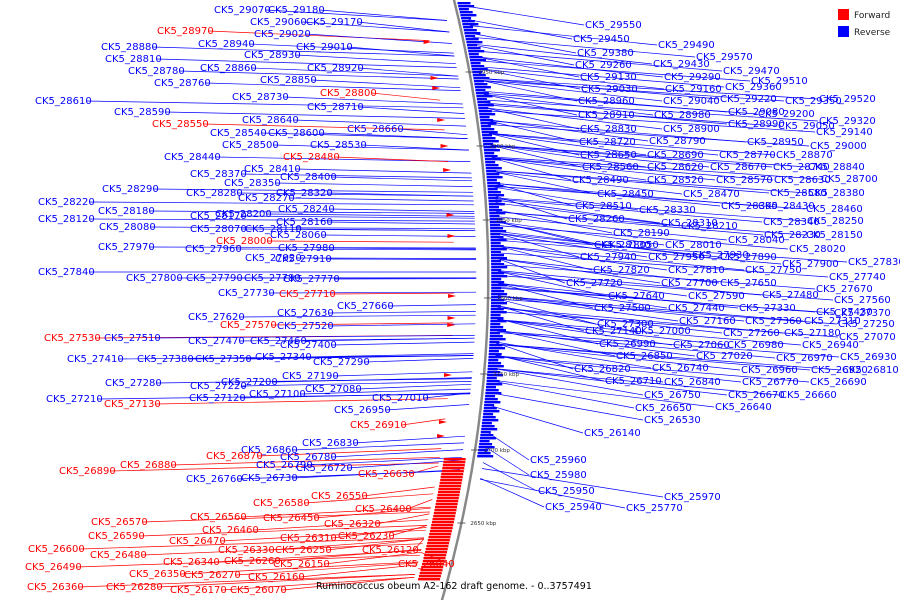 The image size is (900, 600). What do you see at coordinates (868, 357) in the screenshot?
I see `gene-label: CK5_26930` at bounding box center [868, 357].